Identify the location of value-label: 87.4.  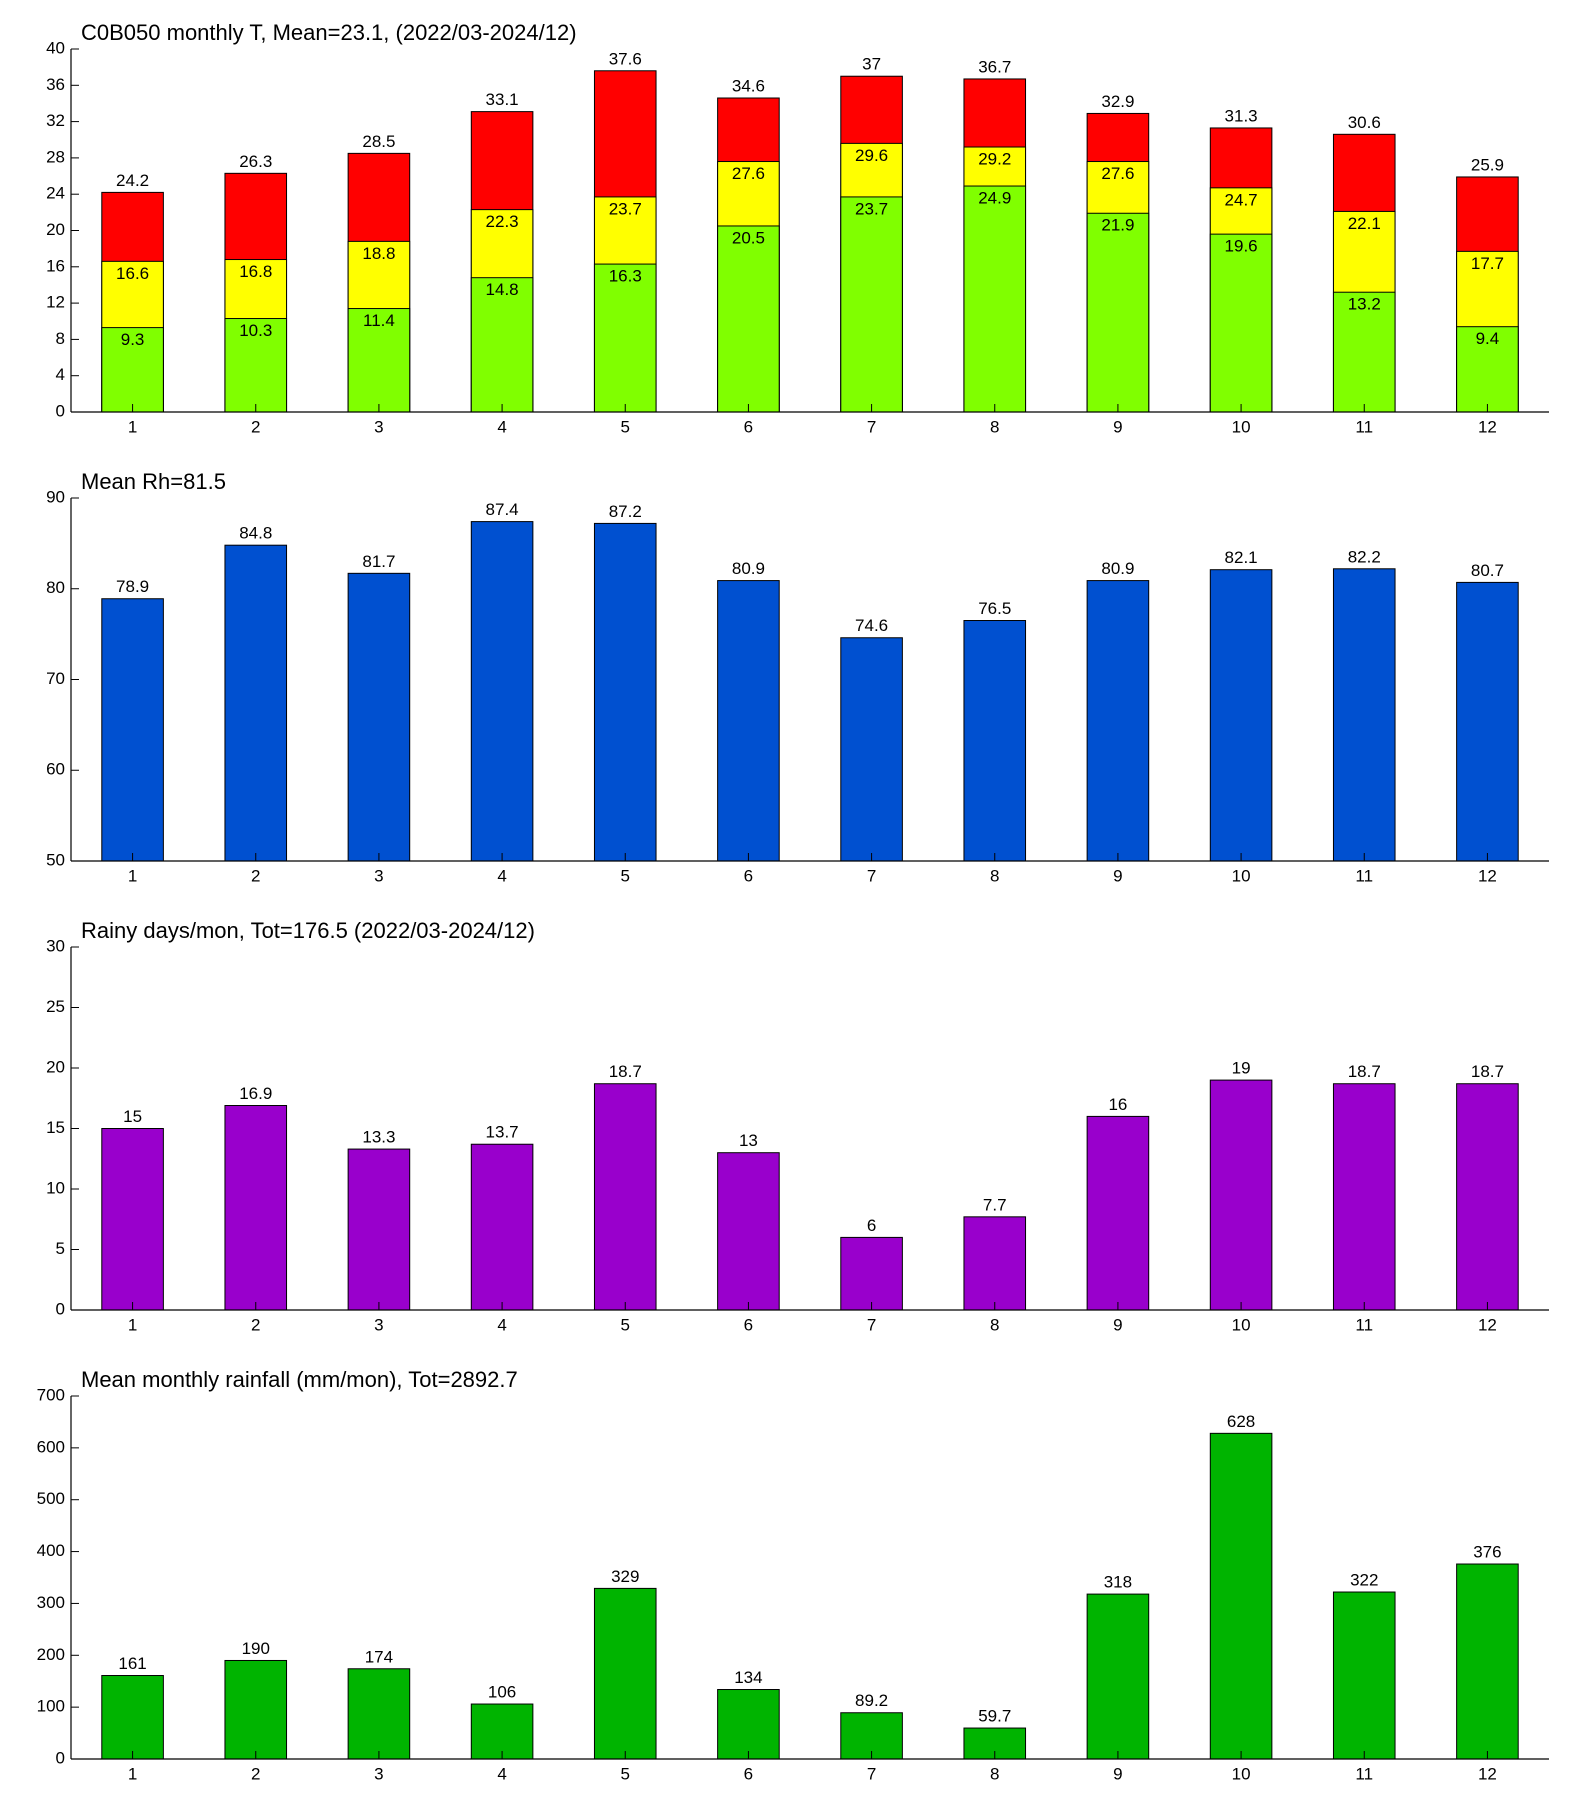
(502, 509).